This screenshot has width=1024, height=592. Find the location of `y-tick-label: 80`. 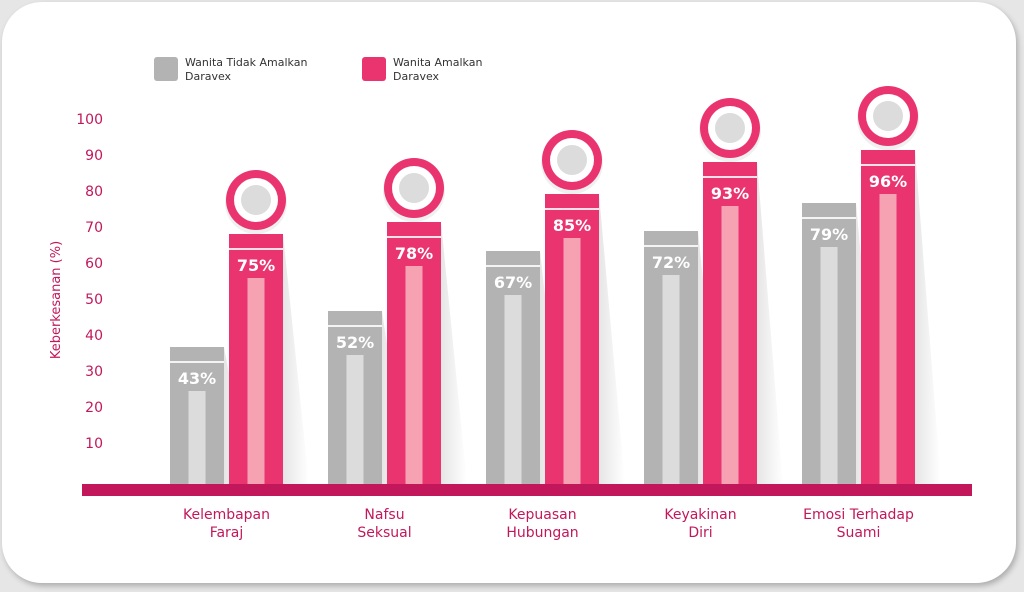

y-tick-label: 80 is located at coordinates (94, 192).